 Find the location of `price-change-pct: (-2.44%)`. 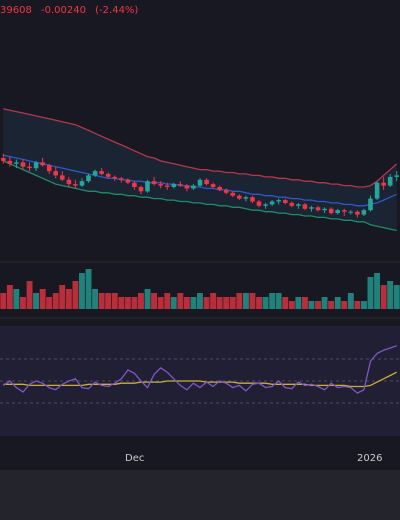

price-change-pct: (-2.44%) is located at coordinates (117, 10).